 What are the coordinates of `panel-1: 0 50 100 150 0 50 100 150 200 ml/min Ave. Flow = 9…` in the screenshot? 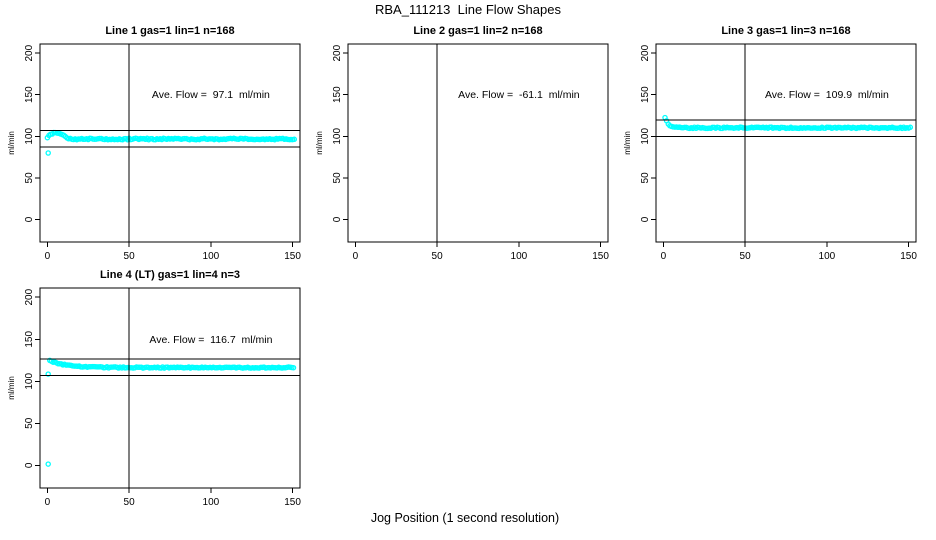 It's located at (154, 152).